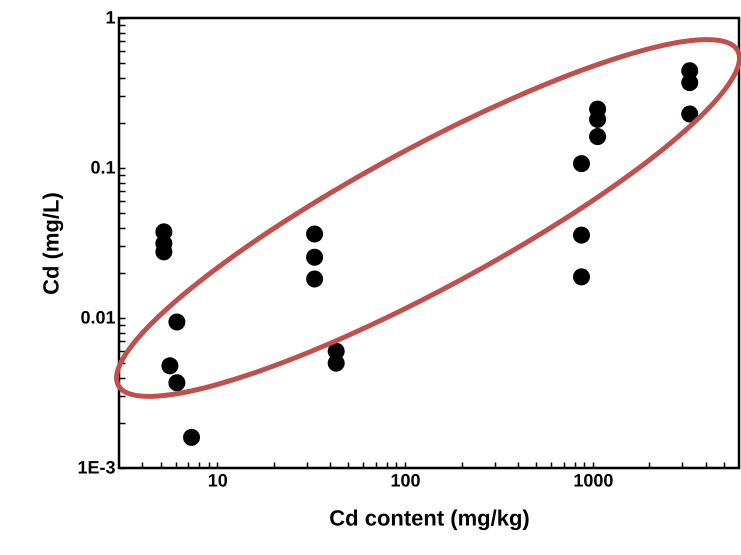  I want to click on y-tick-label: 1, so click(110, 18).